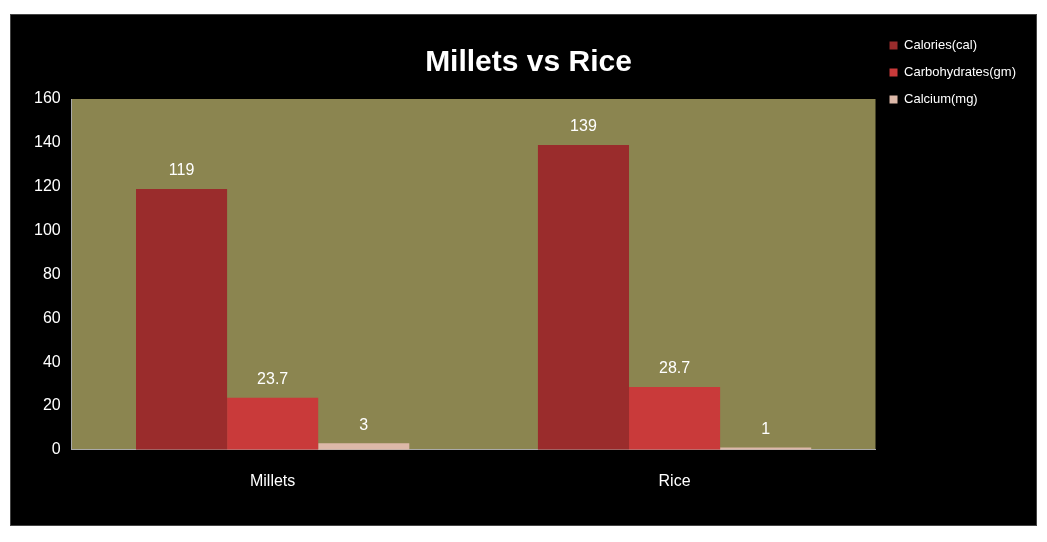 The height and width of the screenshot is (542, 1047). Describe the element at coordinates (528, 61) in the screenshot. I see `chart-title: Millets vs Rice` at that location.